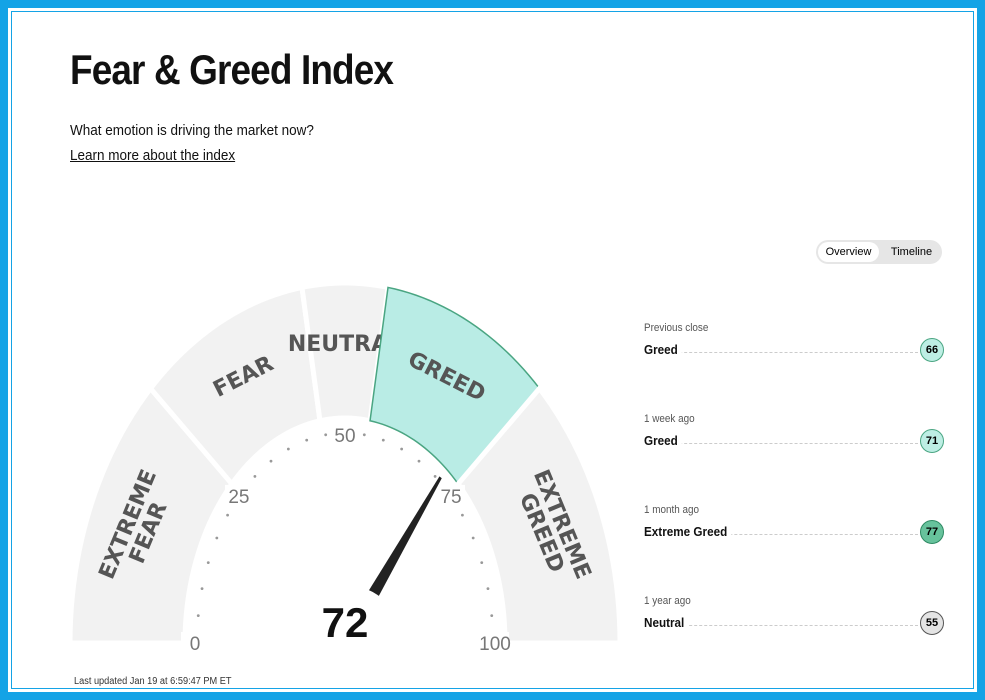  I want to click on history-row: Previous close Greed 66, so click(794, 367).